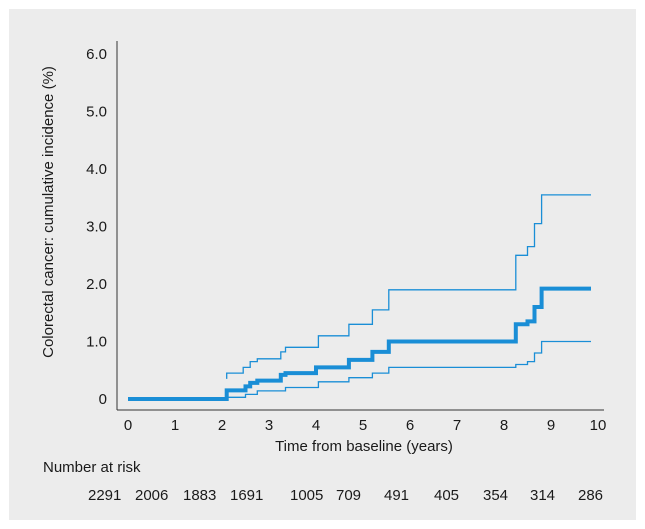  Describe the element at coordinates (590, 495) in the screenshot. I see `at-risk-value: 286` at that location.